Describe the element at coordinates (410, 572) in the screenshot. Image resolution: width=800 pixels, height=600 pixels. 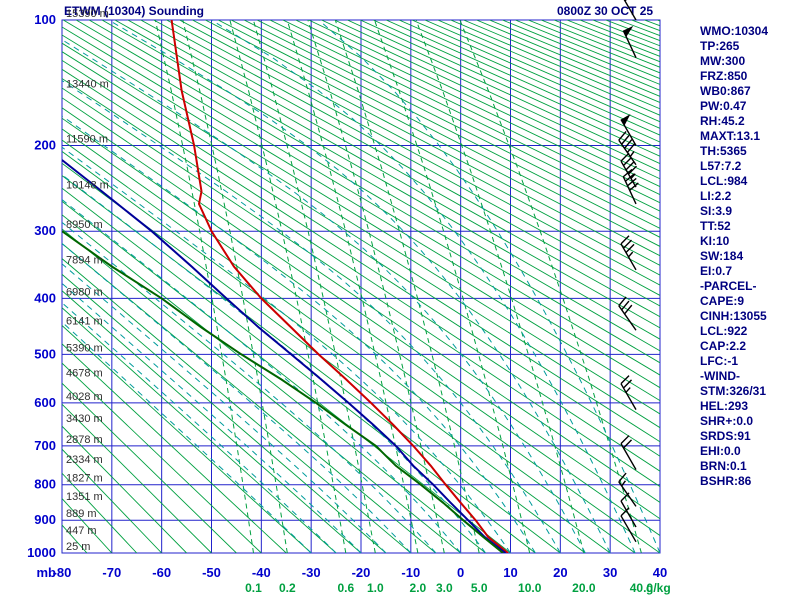
I see `svg-text: -10` at that location.